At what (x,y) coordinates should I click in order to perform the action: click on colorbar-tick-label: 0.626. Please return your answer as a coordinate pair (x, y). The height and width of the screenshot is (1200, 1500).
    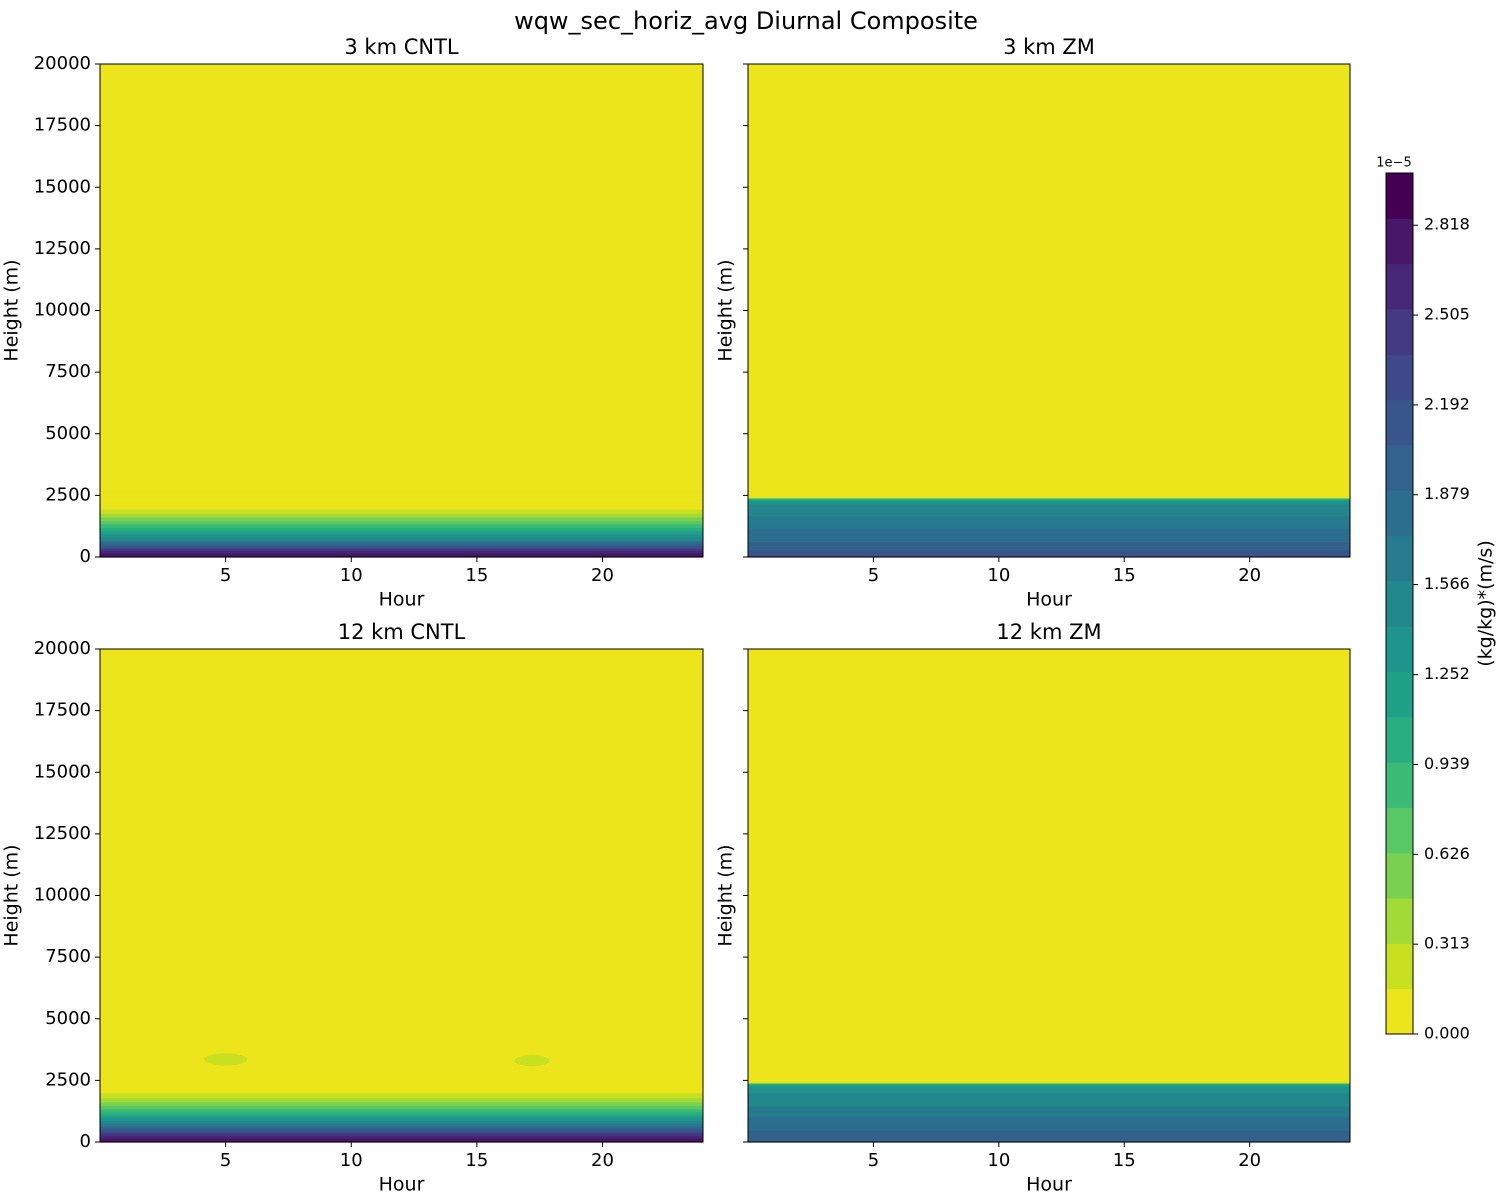
    Looking at the image, I should click on (1447, 853).